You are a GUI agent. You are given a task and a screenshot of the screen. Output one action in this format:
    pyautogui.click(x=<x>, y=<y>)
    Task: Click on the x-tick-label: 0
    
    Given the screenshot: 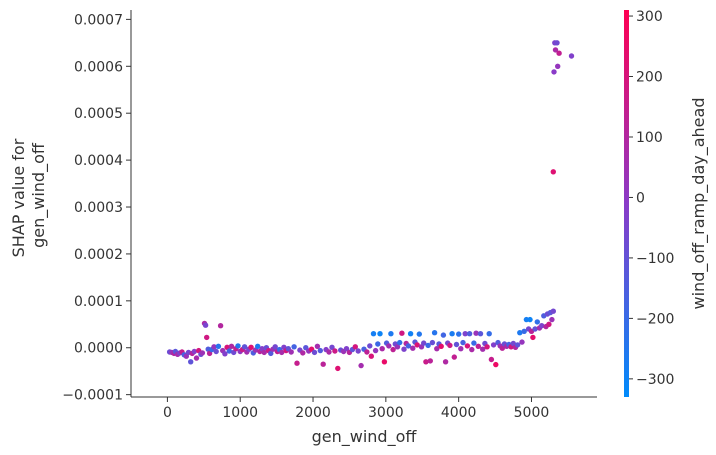 What is the action you would take?
    pyautogui.click(x=167, y=413)
    